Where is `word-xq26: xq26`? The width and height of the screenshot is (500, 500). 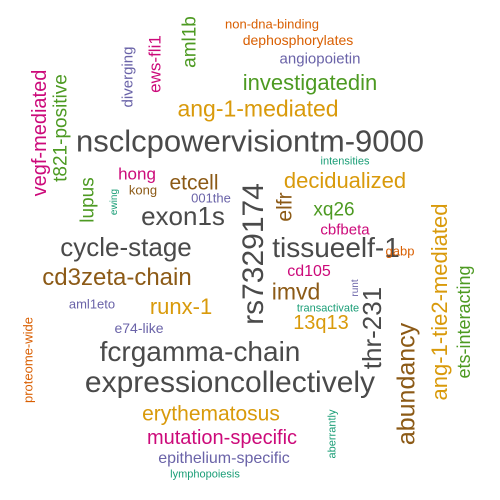
word-xq26: xq26 is located at coordinates (334, 210).